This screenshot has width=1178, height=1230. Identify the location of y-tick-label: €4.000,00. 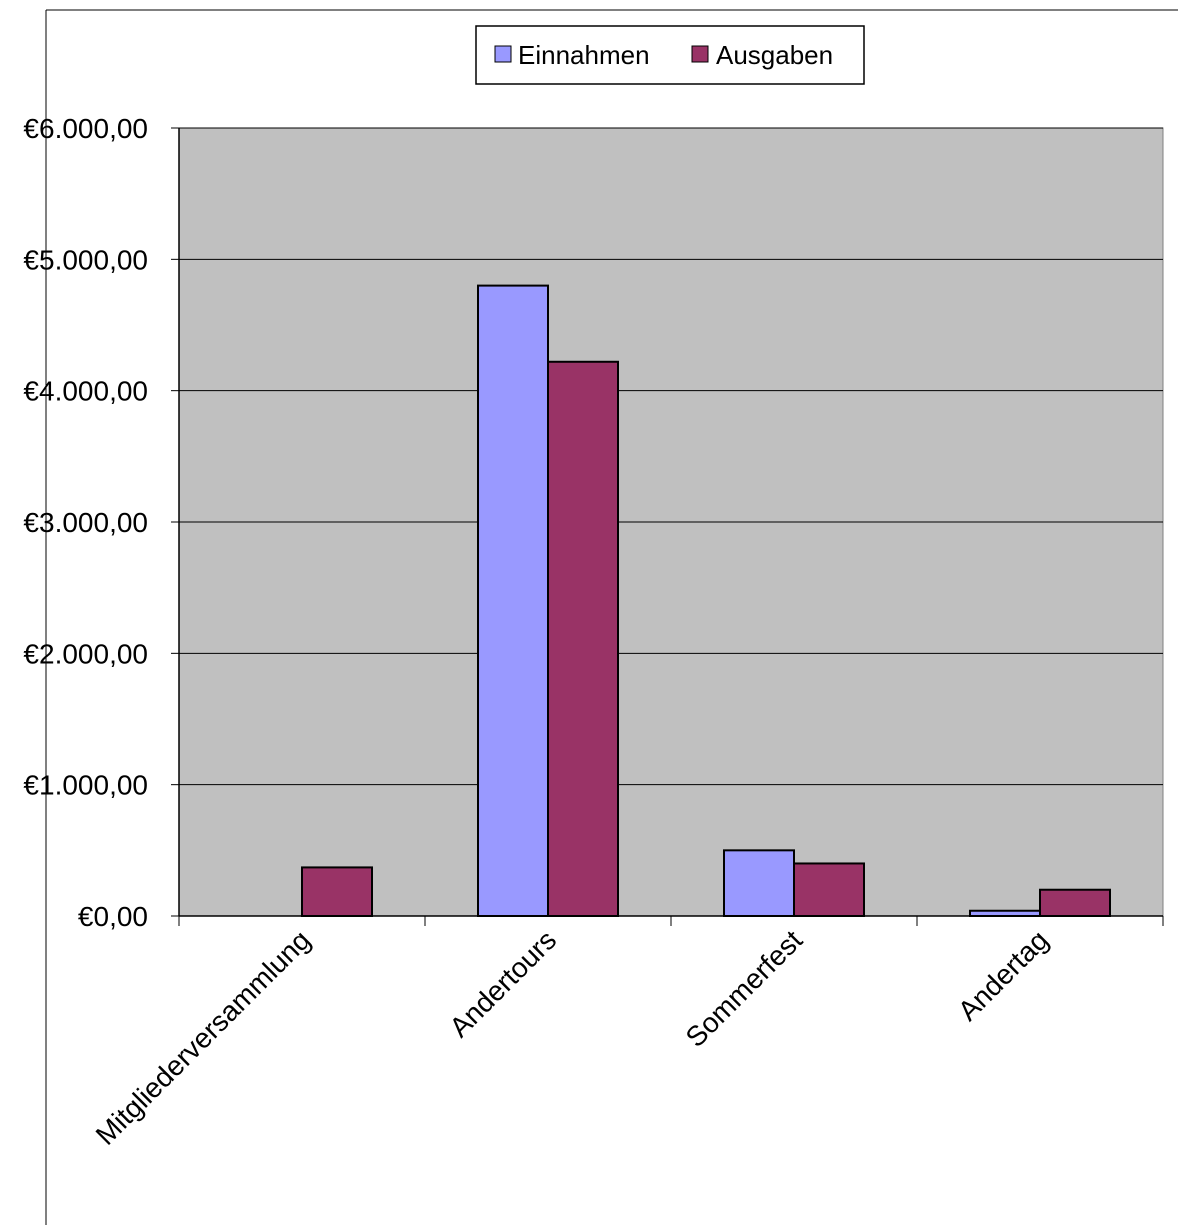
(85, 391).